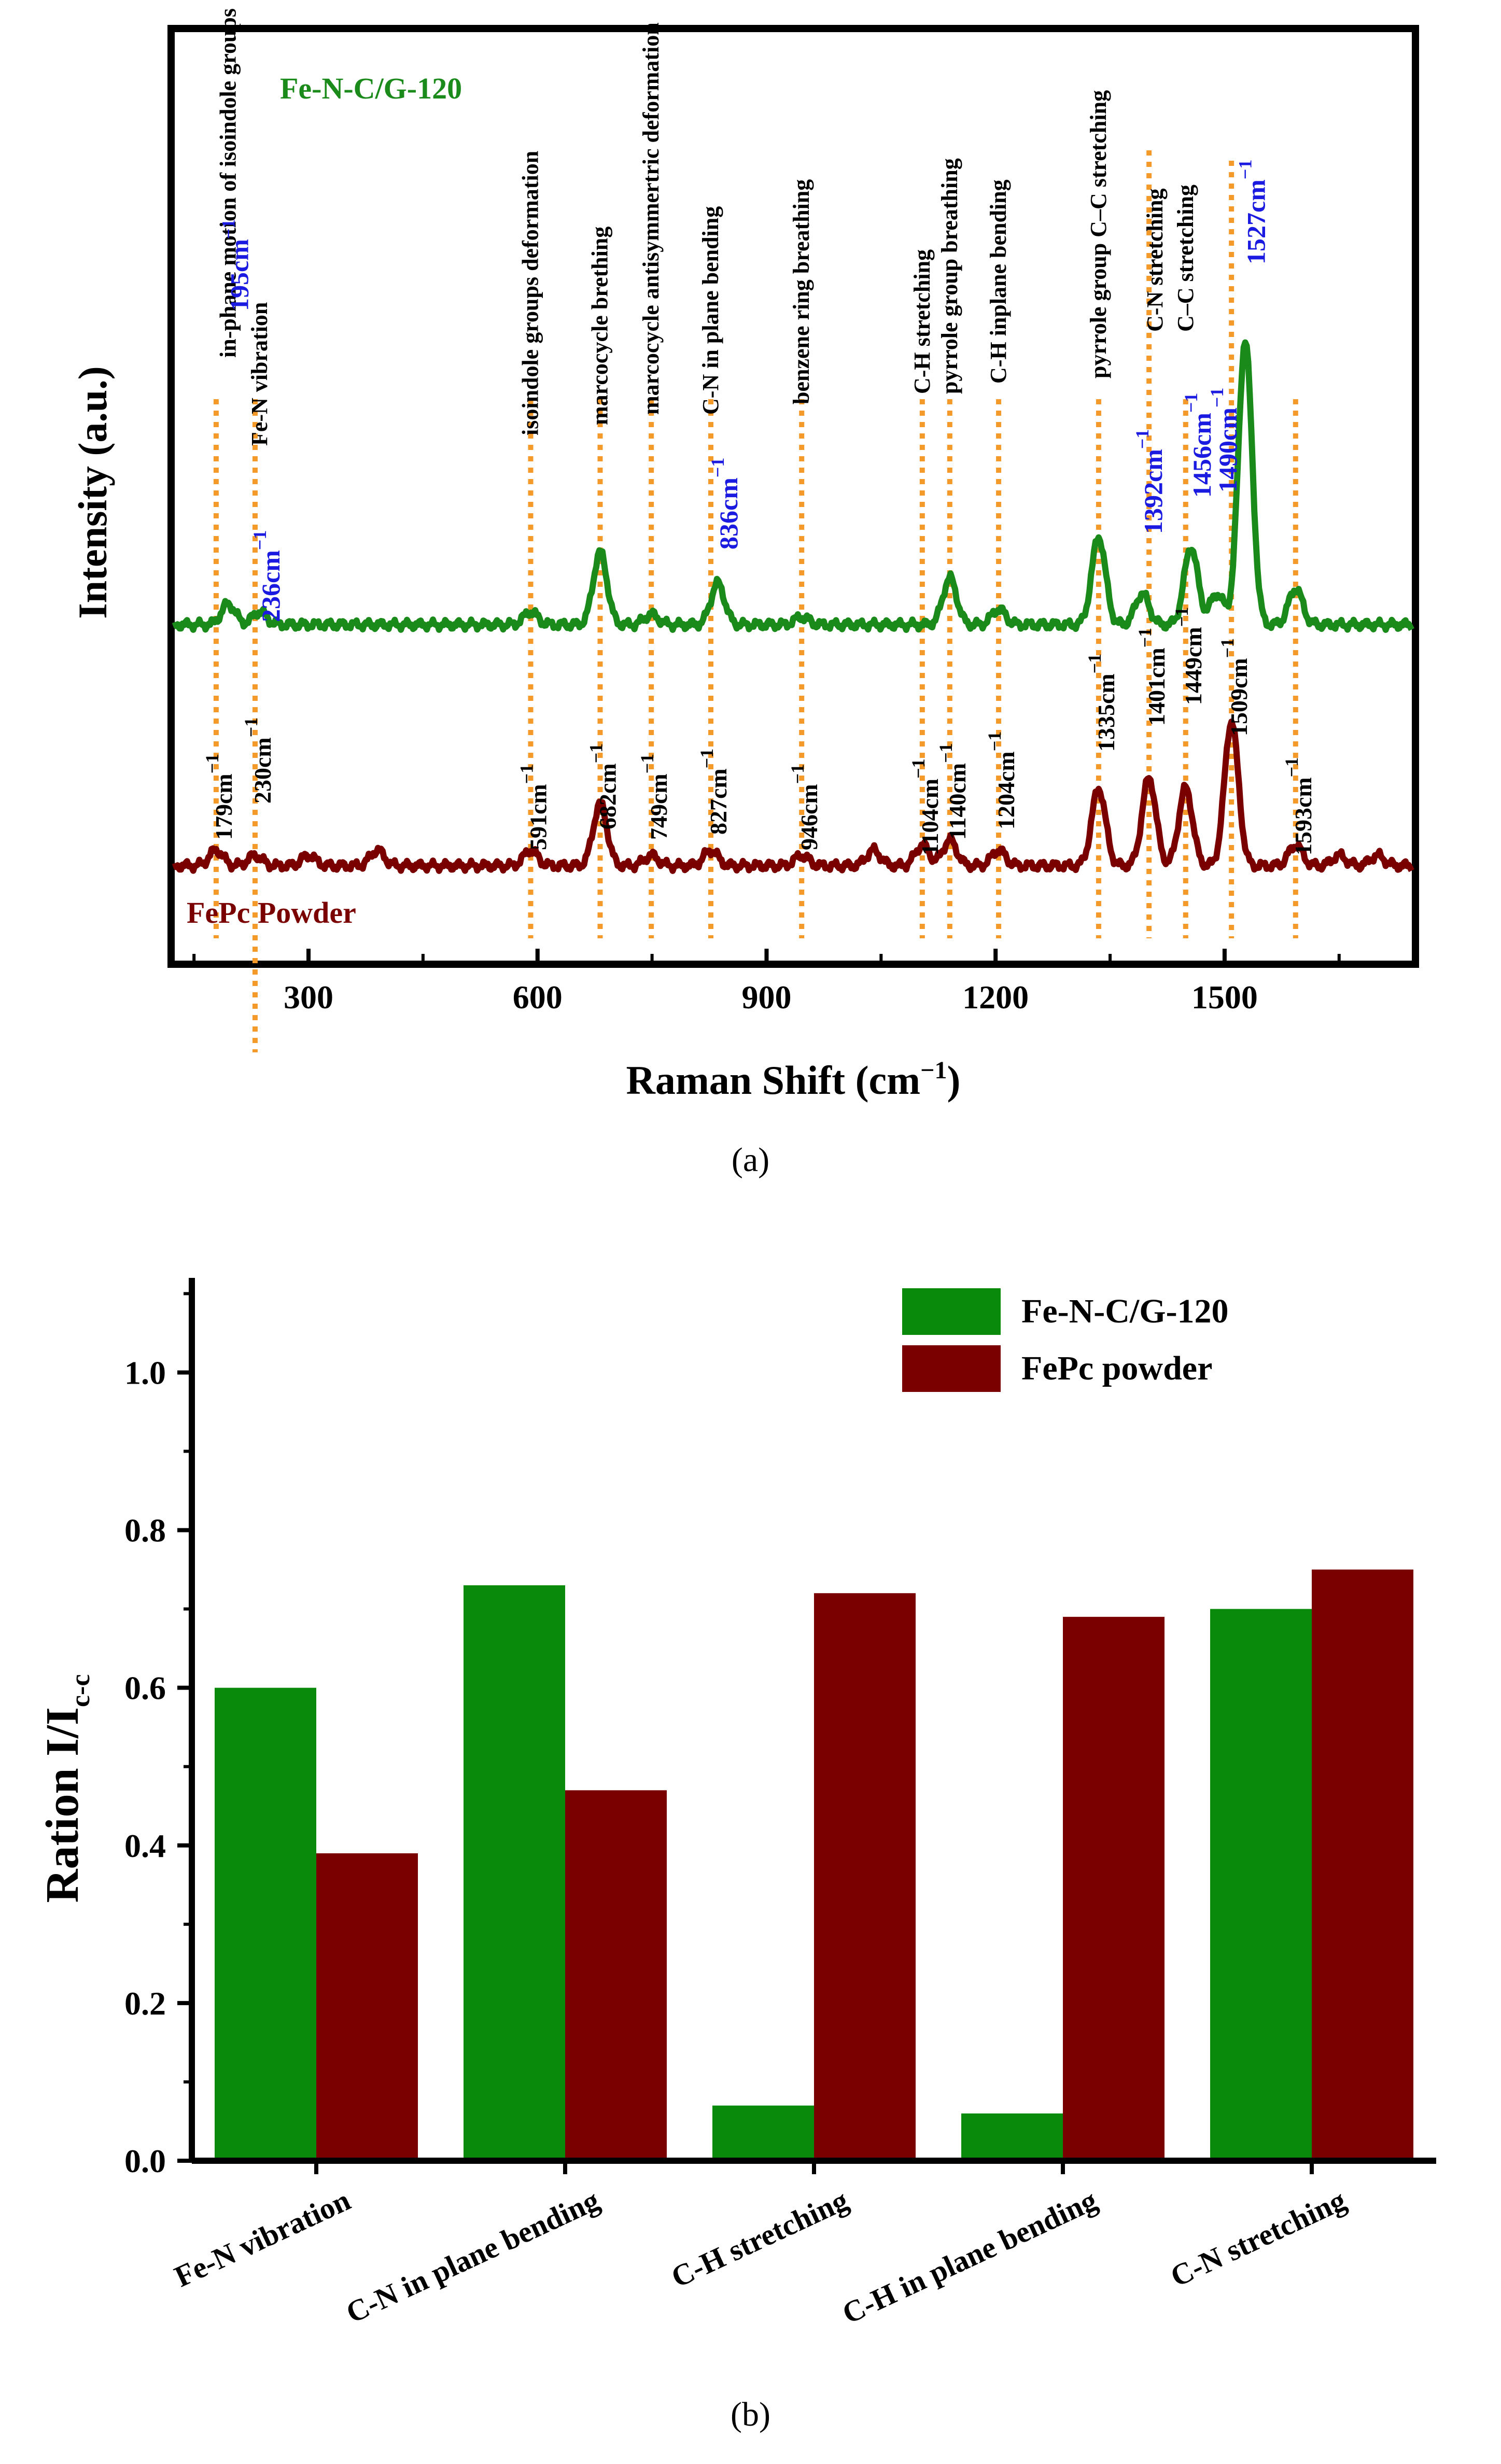  Describe the element at coordinates (766, 998) in the screenshot. I see `x-tick-label-a: 900` at that location.